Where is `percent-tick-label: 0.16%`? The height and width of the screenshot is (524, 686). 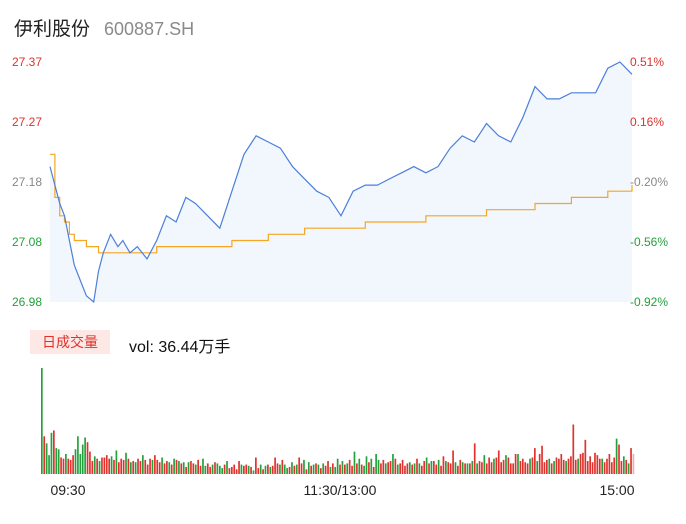 percent-tick-label: 0.16% is located at coordinates (647, 122).